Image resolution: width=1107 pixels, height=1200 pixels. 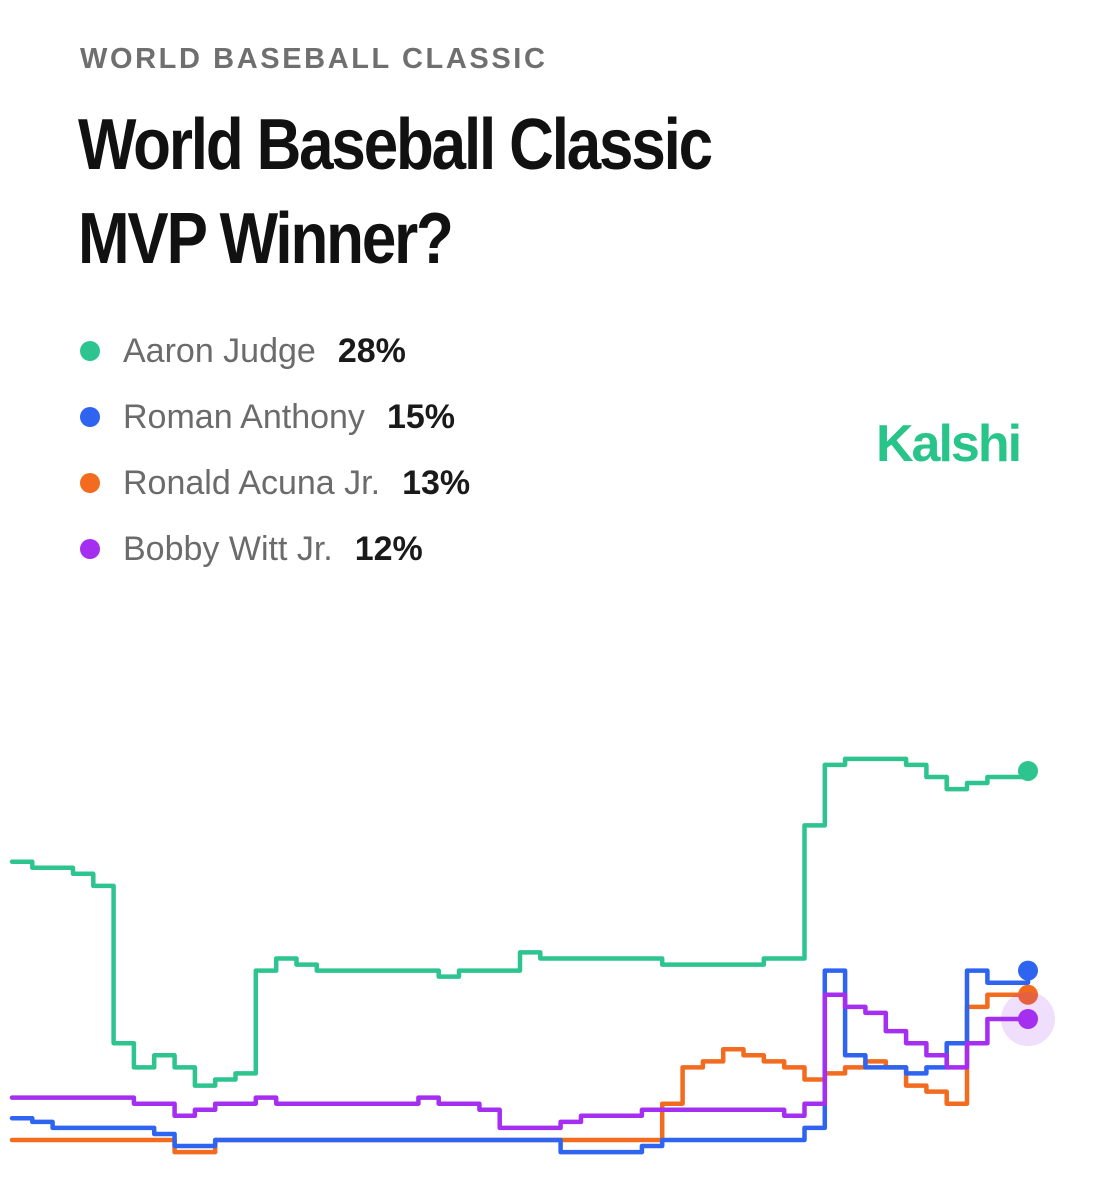 I want to click on legend-series-name: Ronald Acuna Jr., so click(x=252, y=482).